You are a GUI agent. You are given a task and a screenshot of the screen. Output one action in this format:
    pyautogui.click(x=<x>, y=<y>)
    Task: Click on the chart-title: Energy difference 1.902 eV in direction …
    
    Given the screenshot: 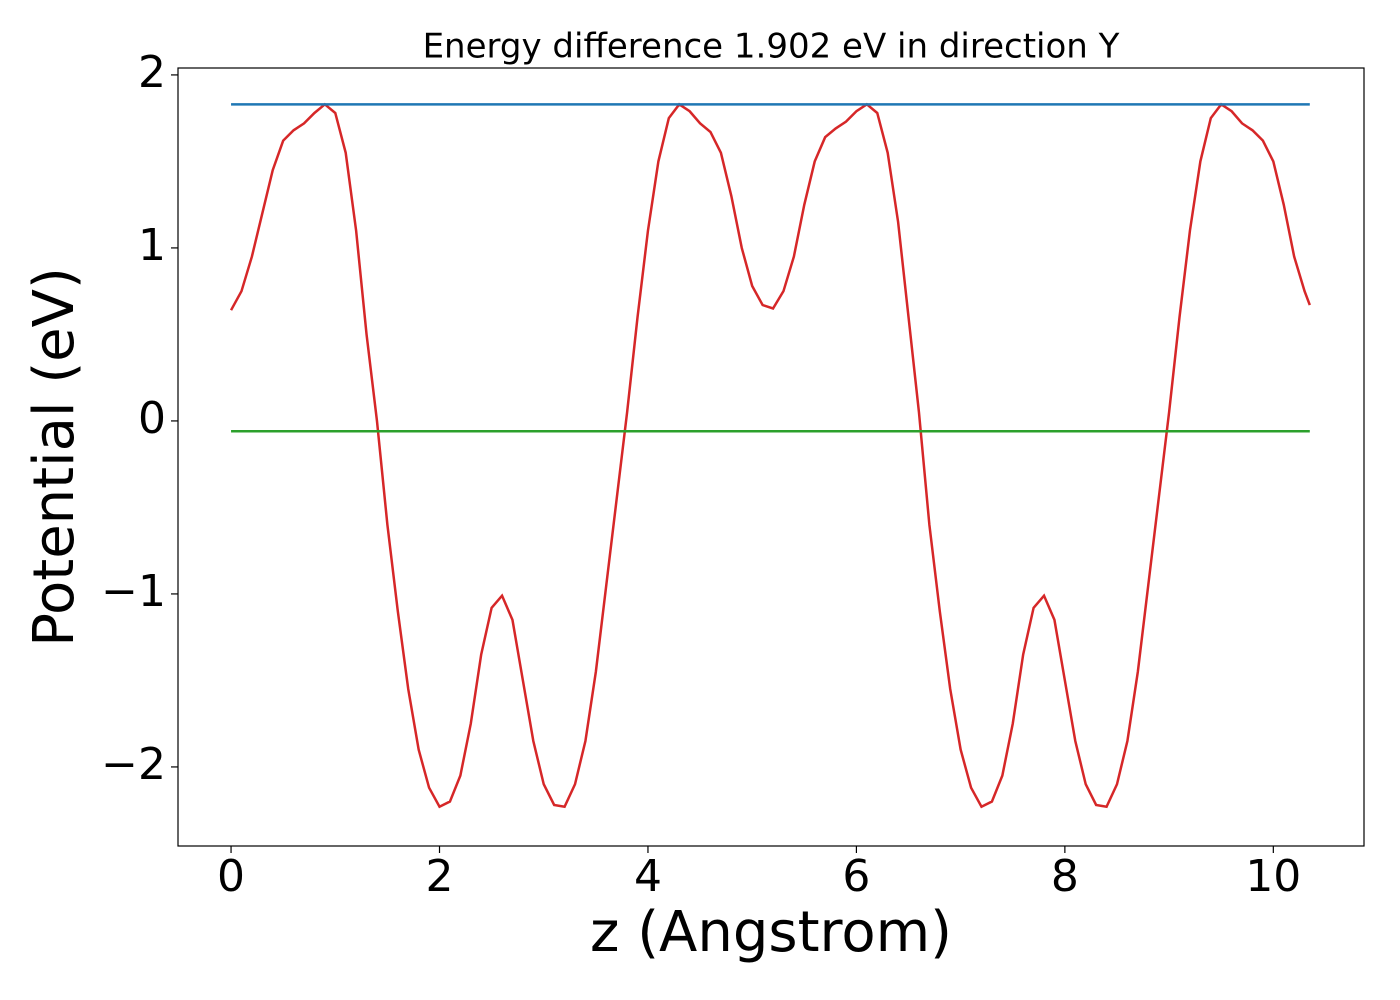 What is the action you would take?
    pyautogui.click(x=771, y=47)
    